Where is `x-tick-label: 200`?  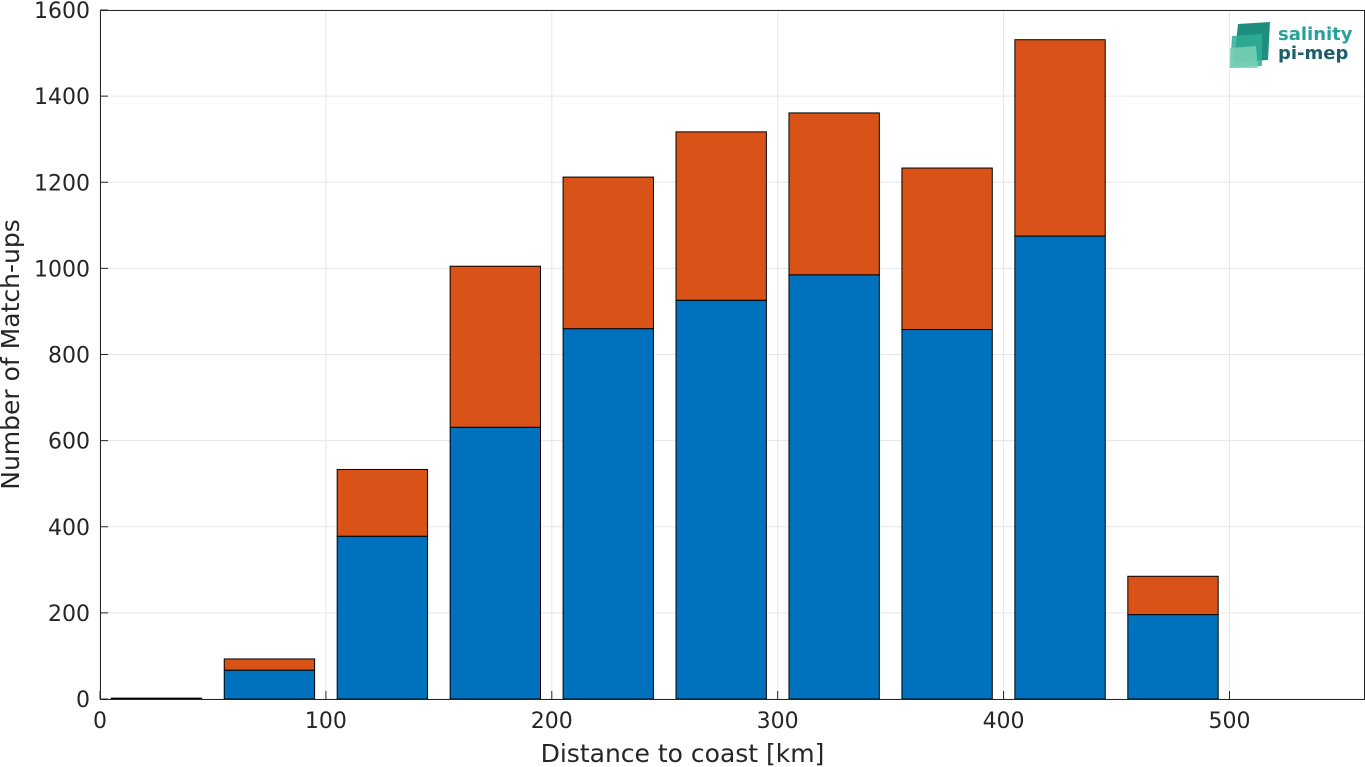 x-tick-label: 200 is located at coordinates (552, 721).